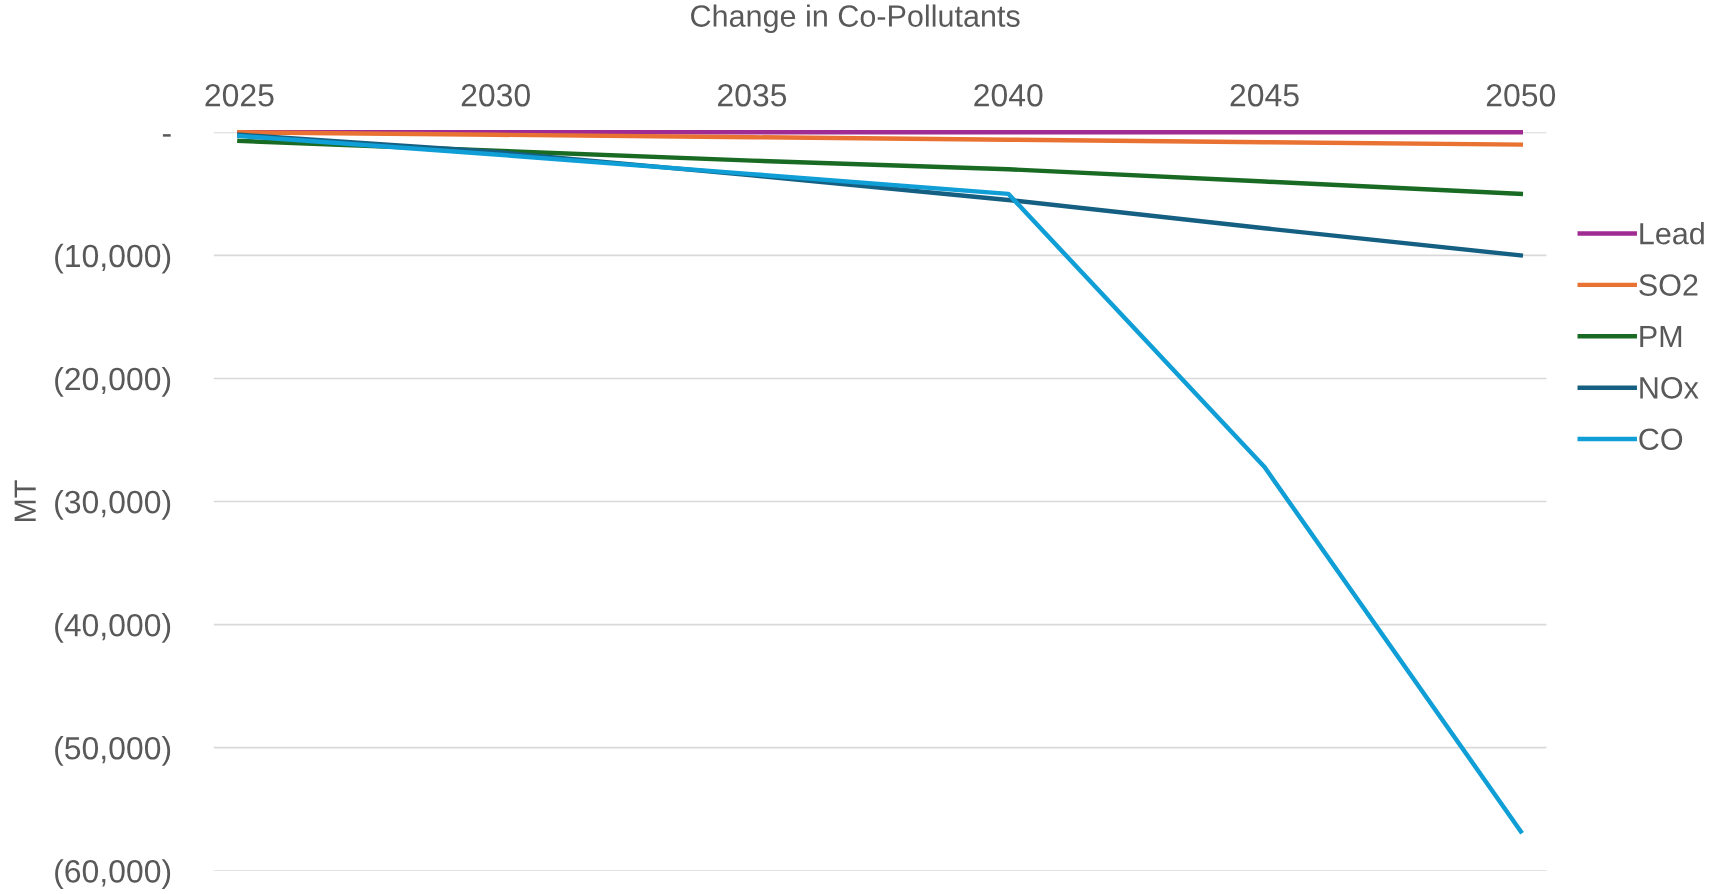  I want to click on y-tick-label: (20,000), so click(113, 381).